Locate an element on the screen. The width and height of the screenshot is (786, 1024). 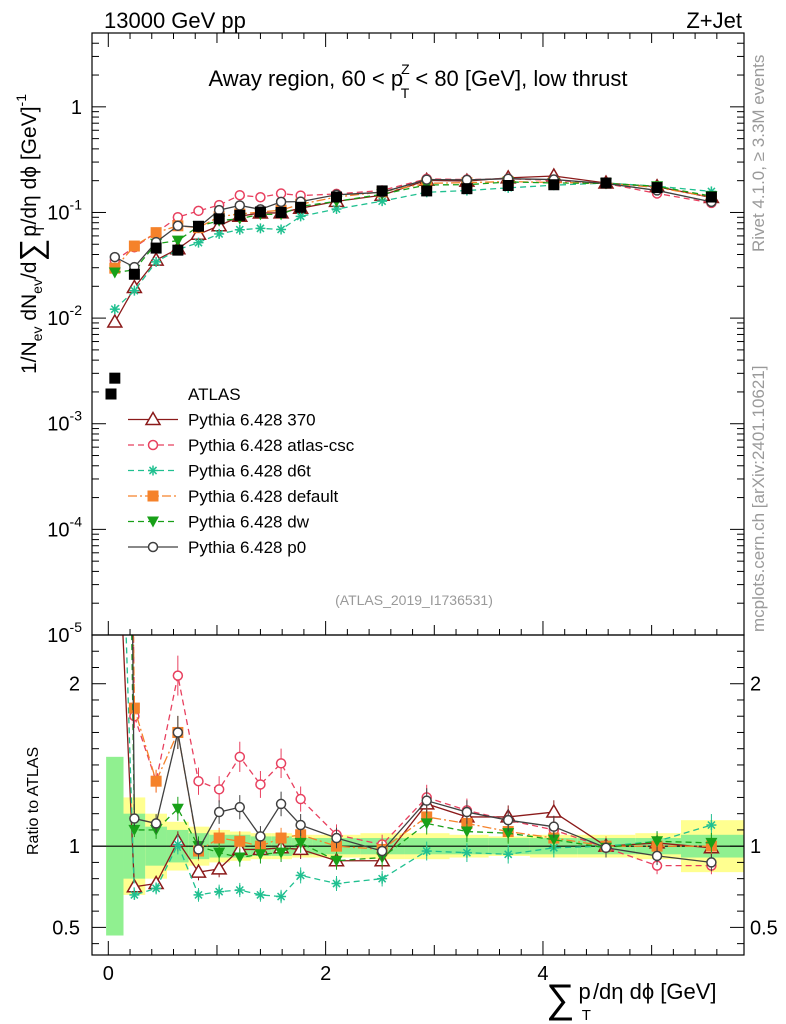
ratio-y-tick-label: 0.5 is located at coordinates (66, 928).